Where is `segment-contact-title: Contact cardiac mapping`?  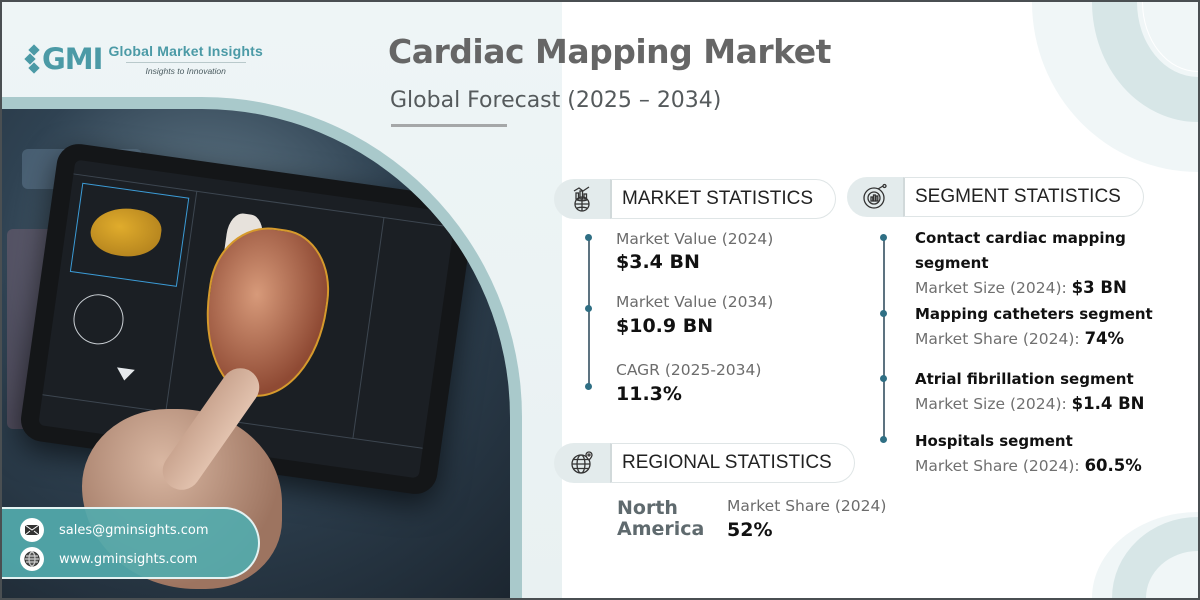
segment-contact-title: Contact cardiac mapping is located at coordinates (1020, 238).